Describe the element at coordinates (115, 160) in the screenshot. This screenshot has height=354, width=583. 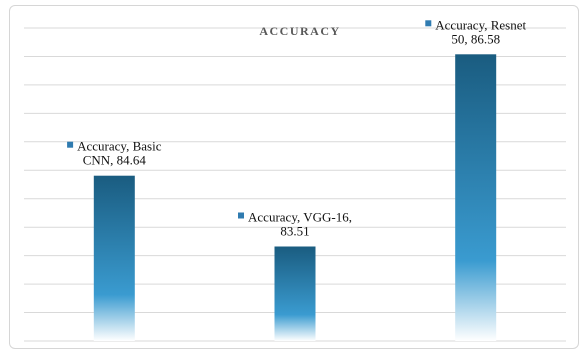
I see `data-label-line: CNN, 84.64` at that location.